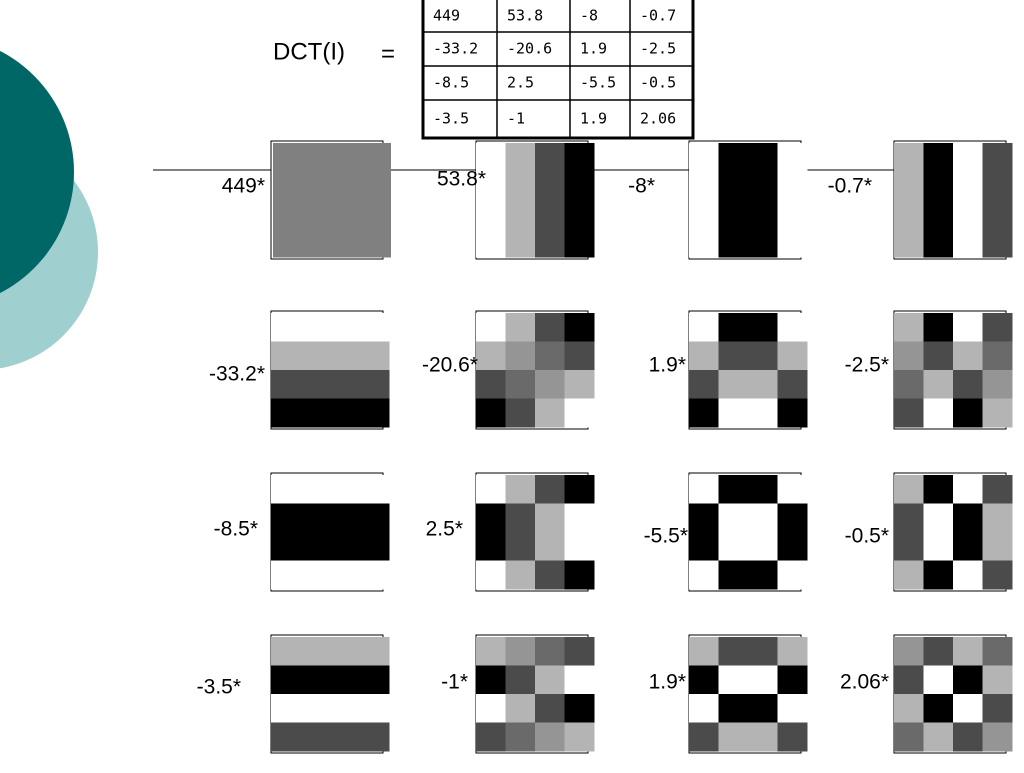 Image resolution: width=1024 pixels, height=773 pixels. Describe the element at coordinates (529, 49) in the screenshot. I see `table-cell: -20.6` at that location.